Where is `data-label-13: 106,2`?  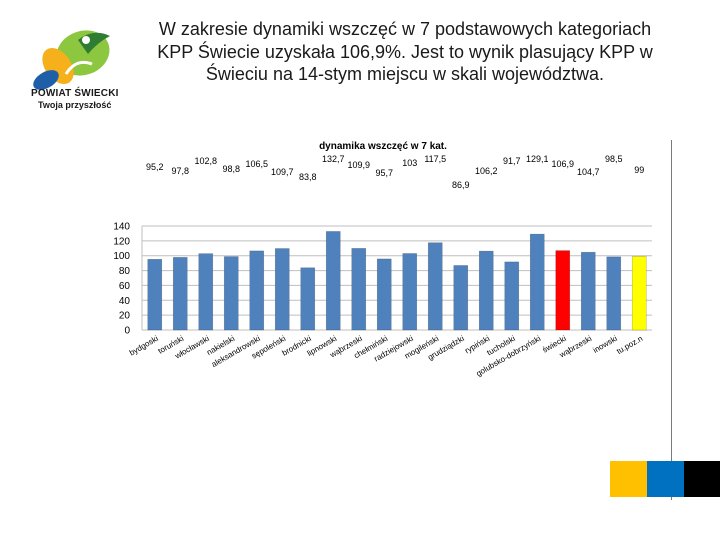
data-label-13: 106,2 is located at coordinates (486, 171).